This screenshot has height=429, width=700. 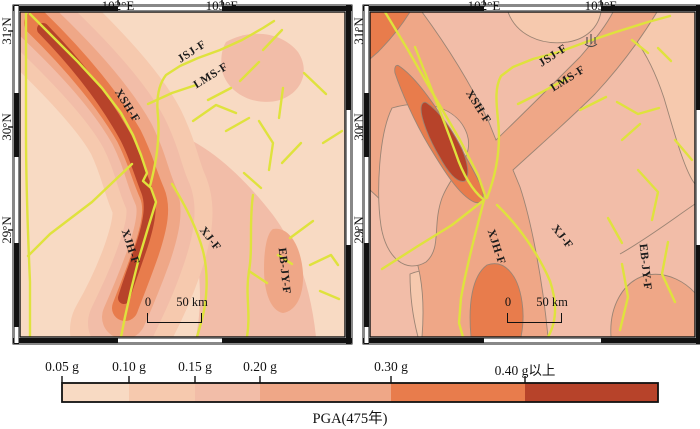 I want to click on legend-bin-label: 0.05 g, so click(x=62, y=366).